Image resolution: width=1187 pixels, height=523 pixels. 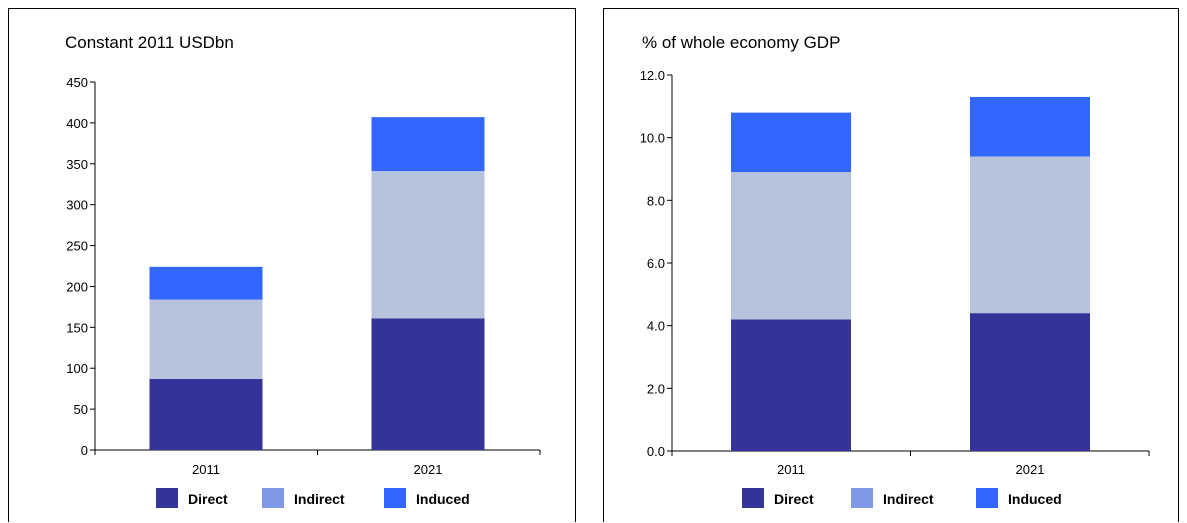 I want to click on y-tick-label: 150, so click(x=77, y=327).